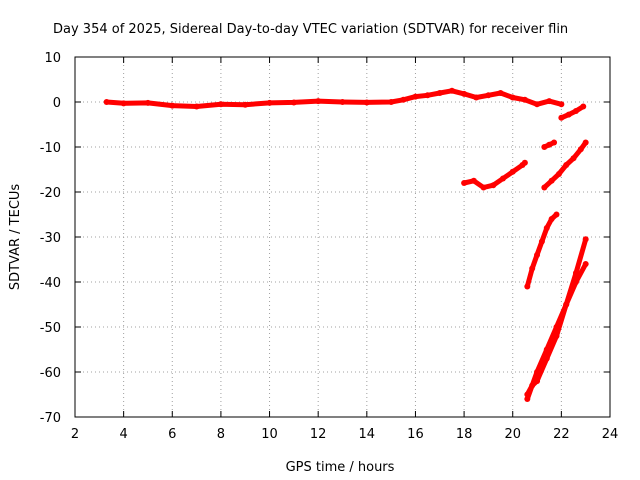 This screenshot has height=480, width=640. Describe the element at coordinates (123, 434) in the screenshot. I see `x-tick-label: 4` at that location.